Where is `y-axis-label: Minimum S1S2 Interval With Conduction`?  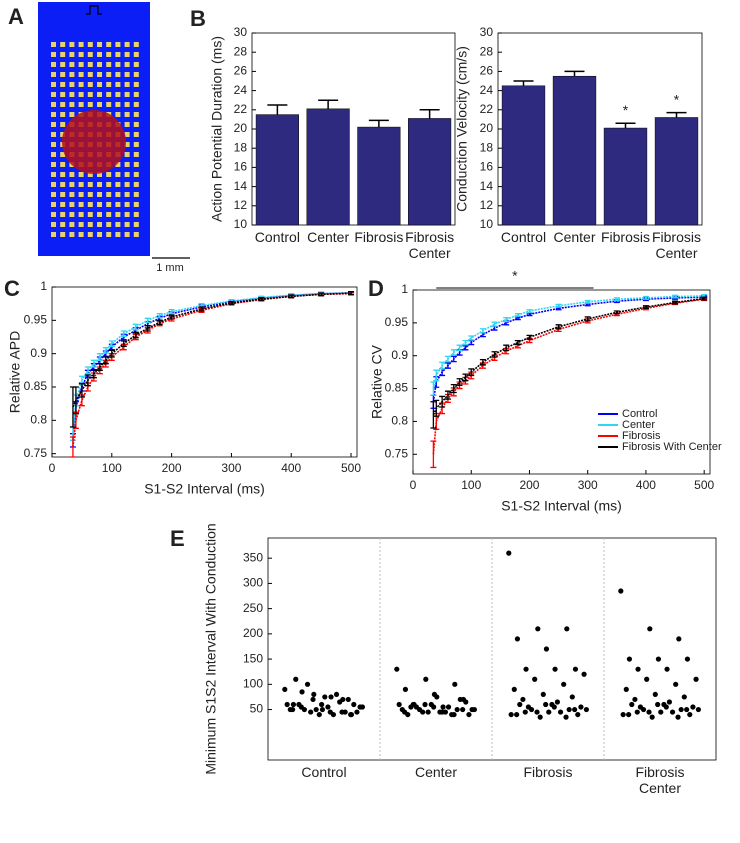 y-axis-label: Minimum S1S2 Interval With Conduction is located at coordinates (211, 648).